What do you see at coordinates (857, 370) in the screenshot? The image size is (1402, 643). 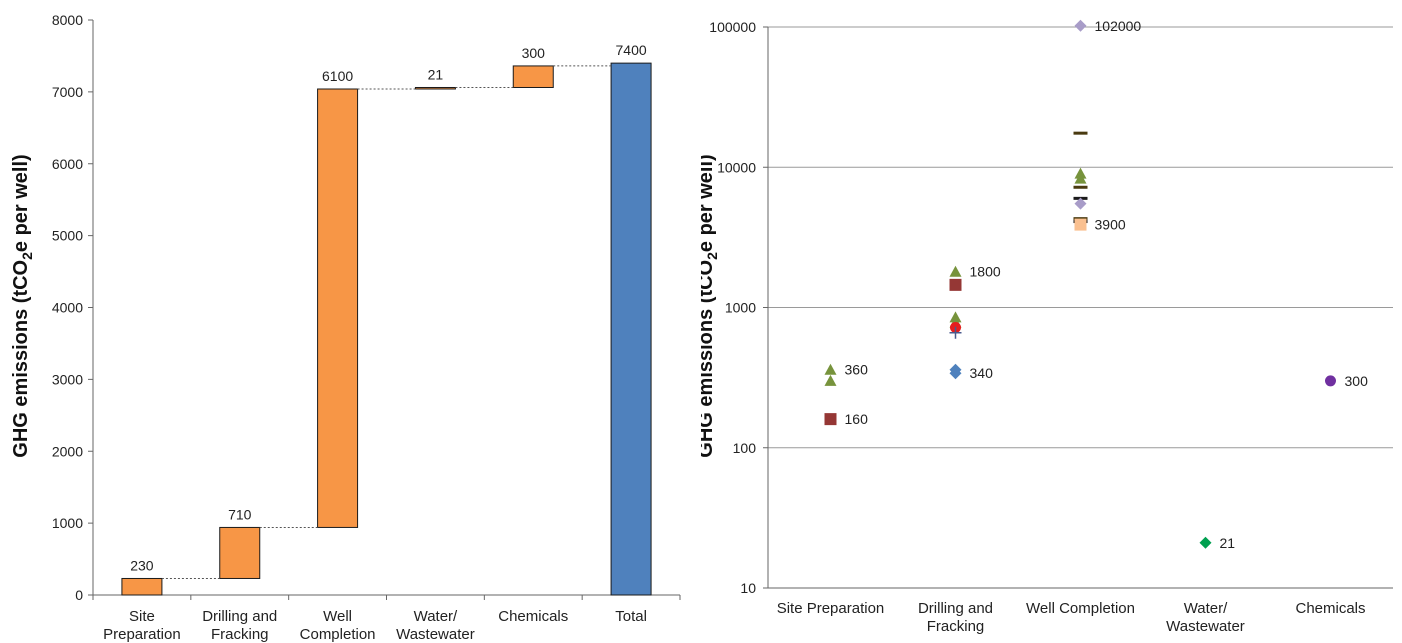 I see `data-annotation: 360` at bounding box center [857, 370].